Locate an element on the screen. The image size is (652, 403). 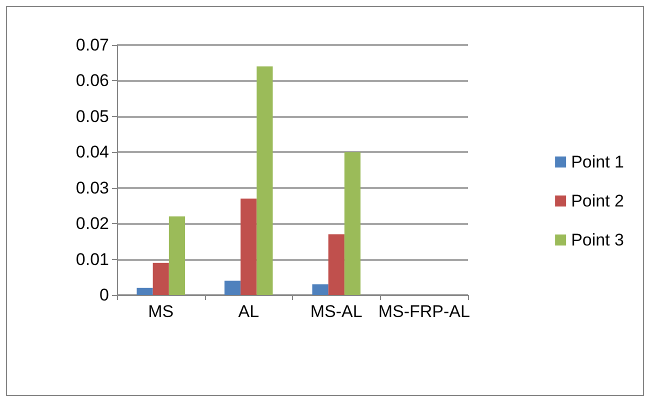
x-tick-label: MS-FRP-AL is located at coordinates (424, 311).